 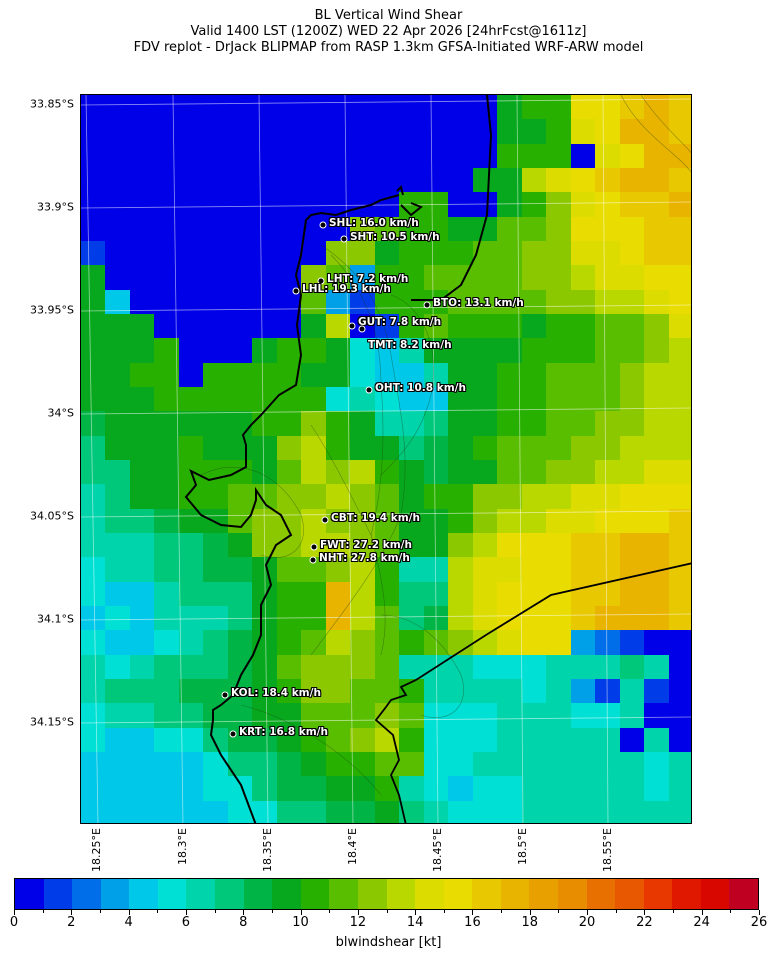 What do you see at coordinates (283, 732) in the screenshot?
I see `station-label: KRT: 16.8 km/h` at bounding box center [283, 732].